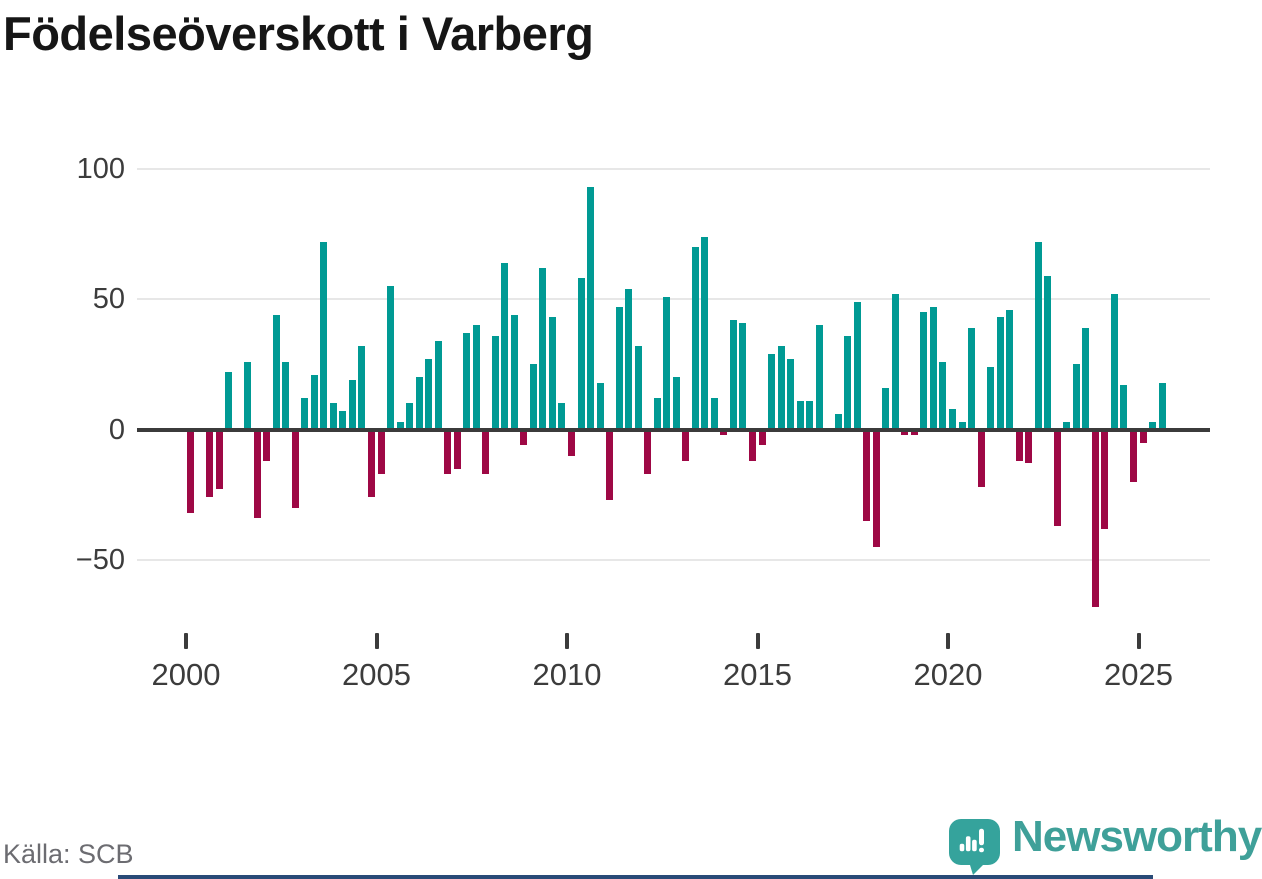  I want to click on y-axis-tick-label: −50, so click(100, 559).